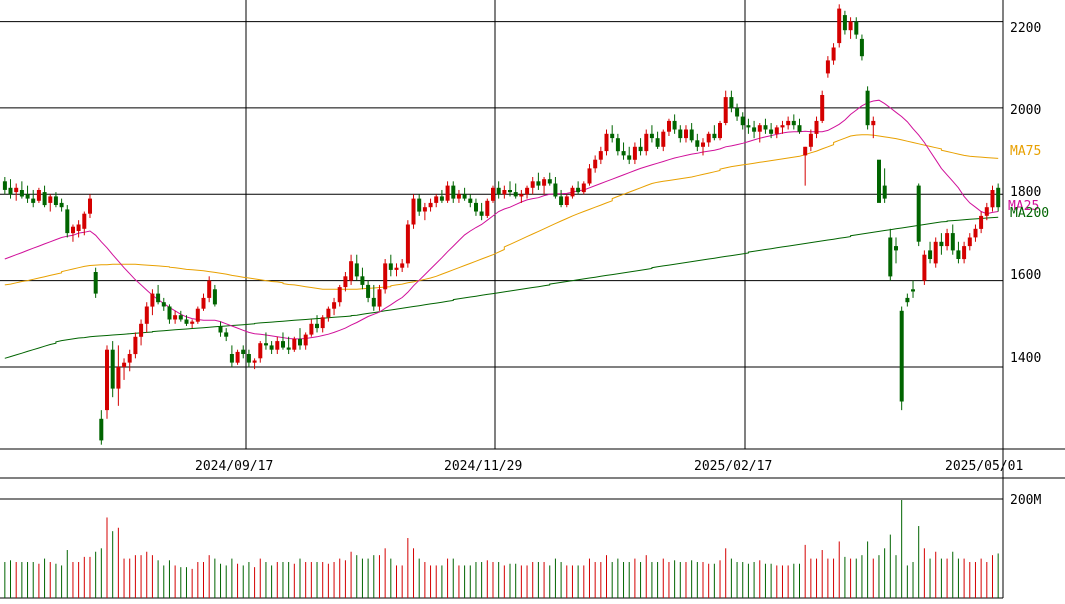 The image size is (1065, 604). What do you see at coordinates (1025, 110) in the screenshot?
I see `price-tick-label-2000: 2000` at bounding box center [1025, 110].